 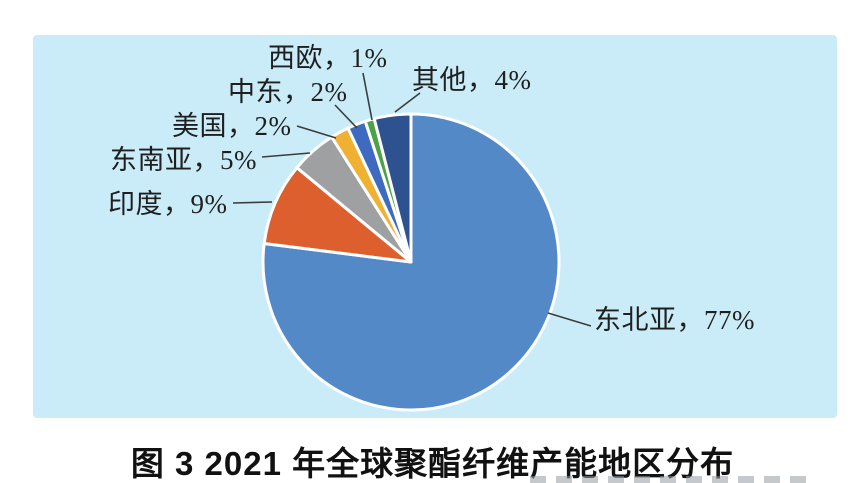 I want to click on watermark, so click(x=672, y=479).